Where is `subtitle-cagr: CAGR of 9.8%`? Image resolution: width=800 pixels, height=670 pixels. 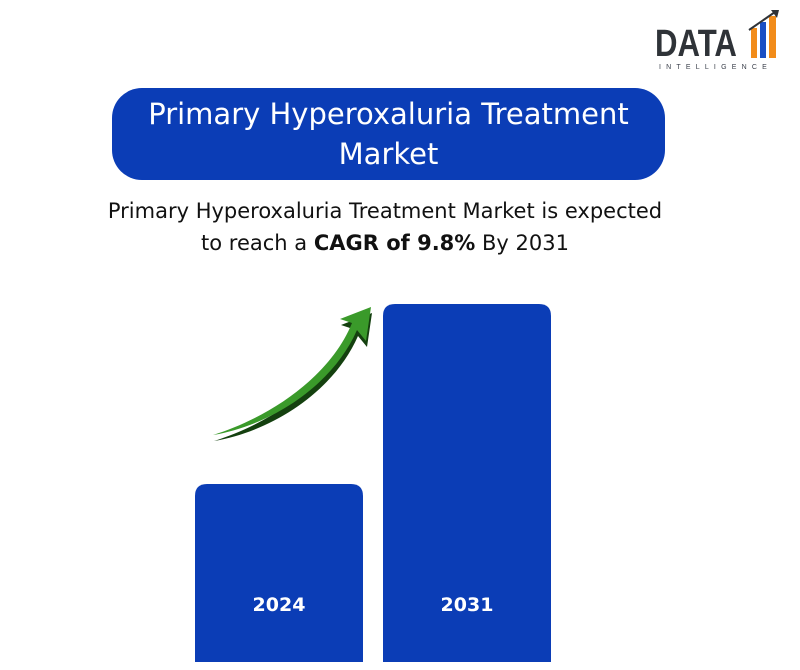 subtitle-cagr: CAGR of 9.8% is located at coordinates (394, 243).